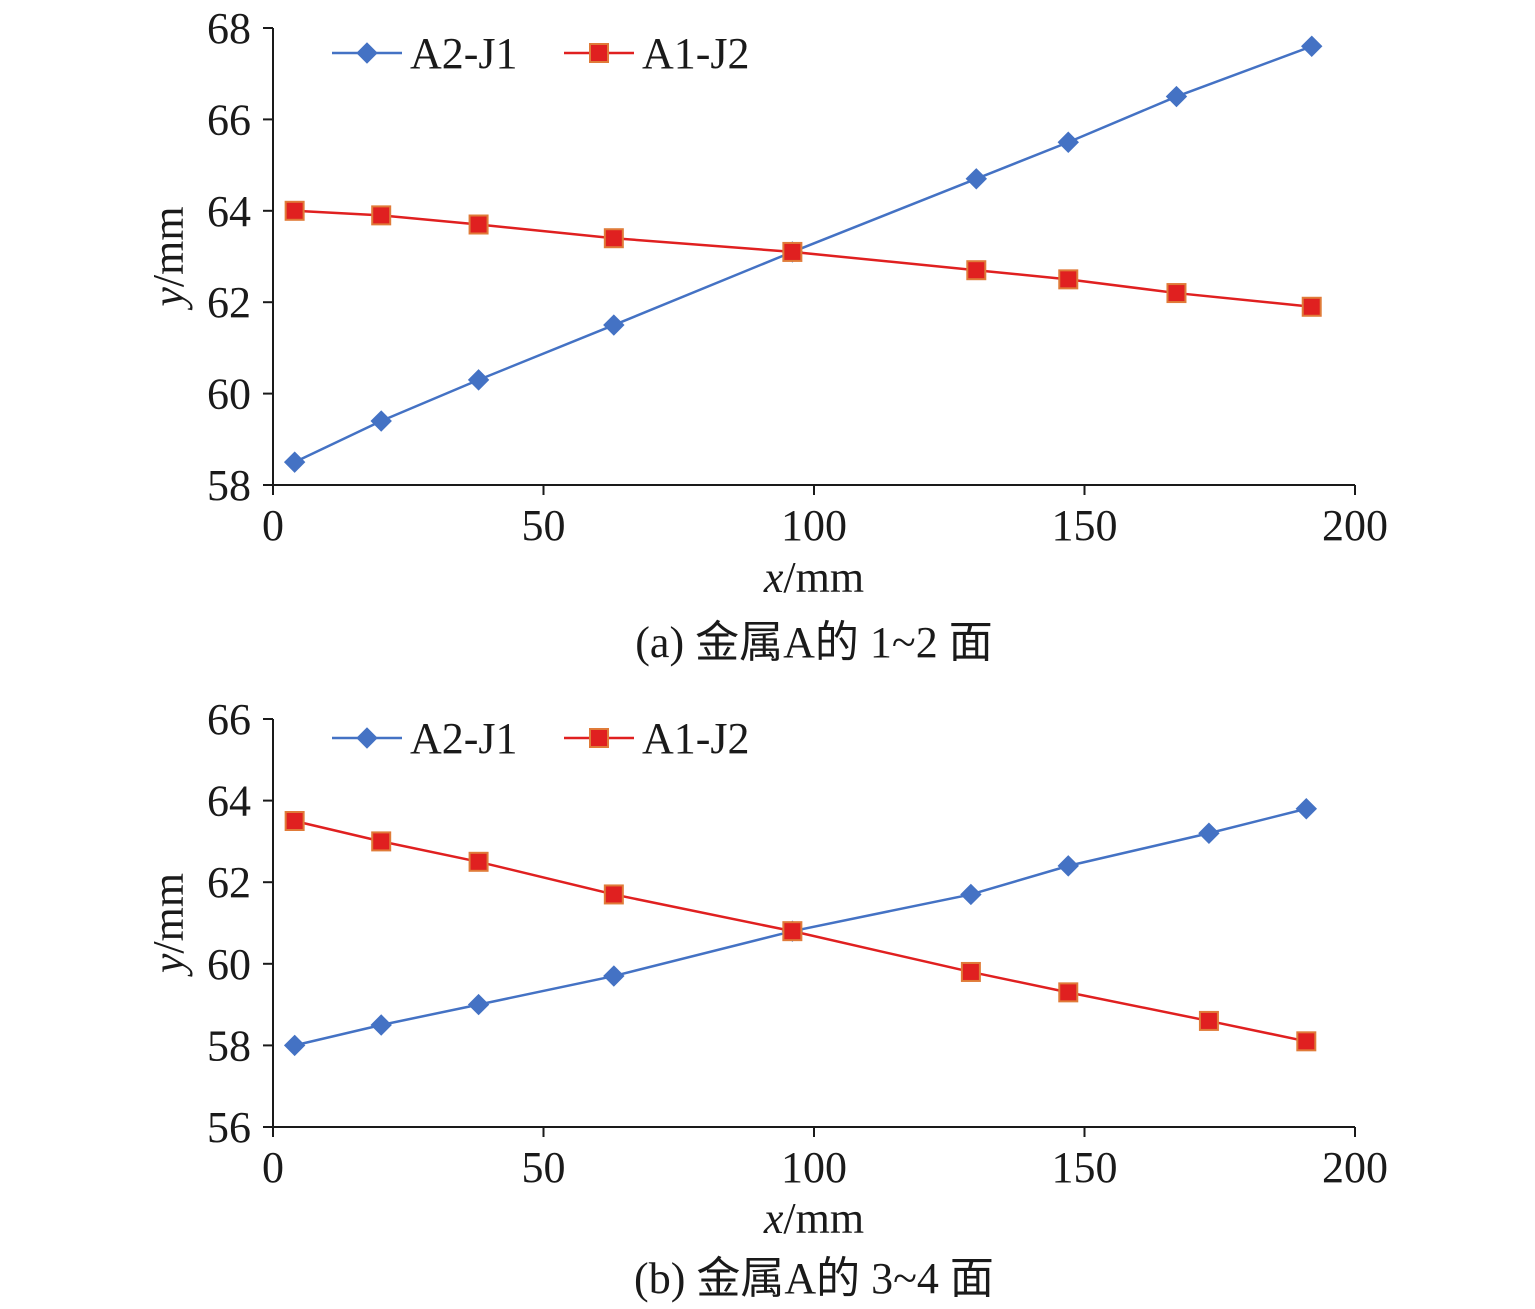 This screenshot has height=1309, width=1535. What do you see at coordinates (229, 1127) in the screenshot?
I see `y-tick-label: 56` at bounding box center [229, 1127].